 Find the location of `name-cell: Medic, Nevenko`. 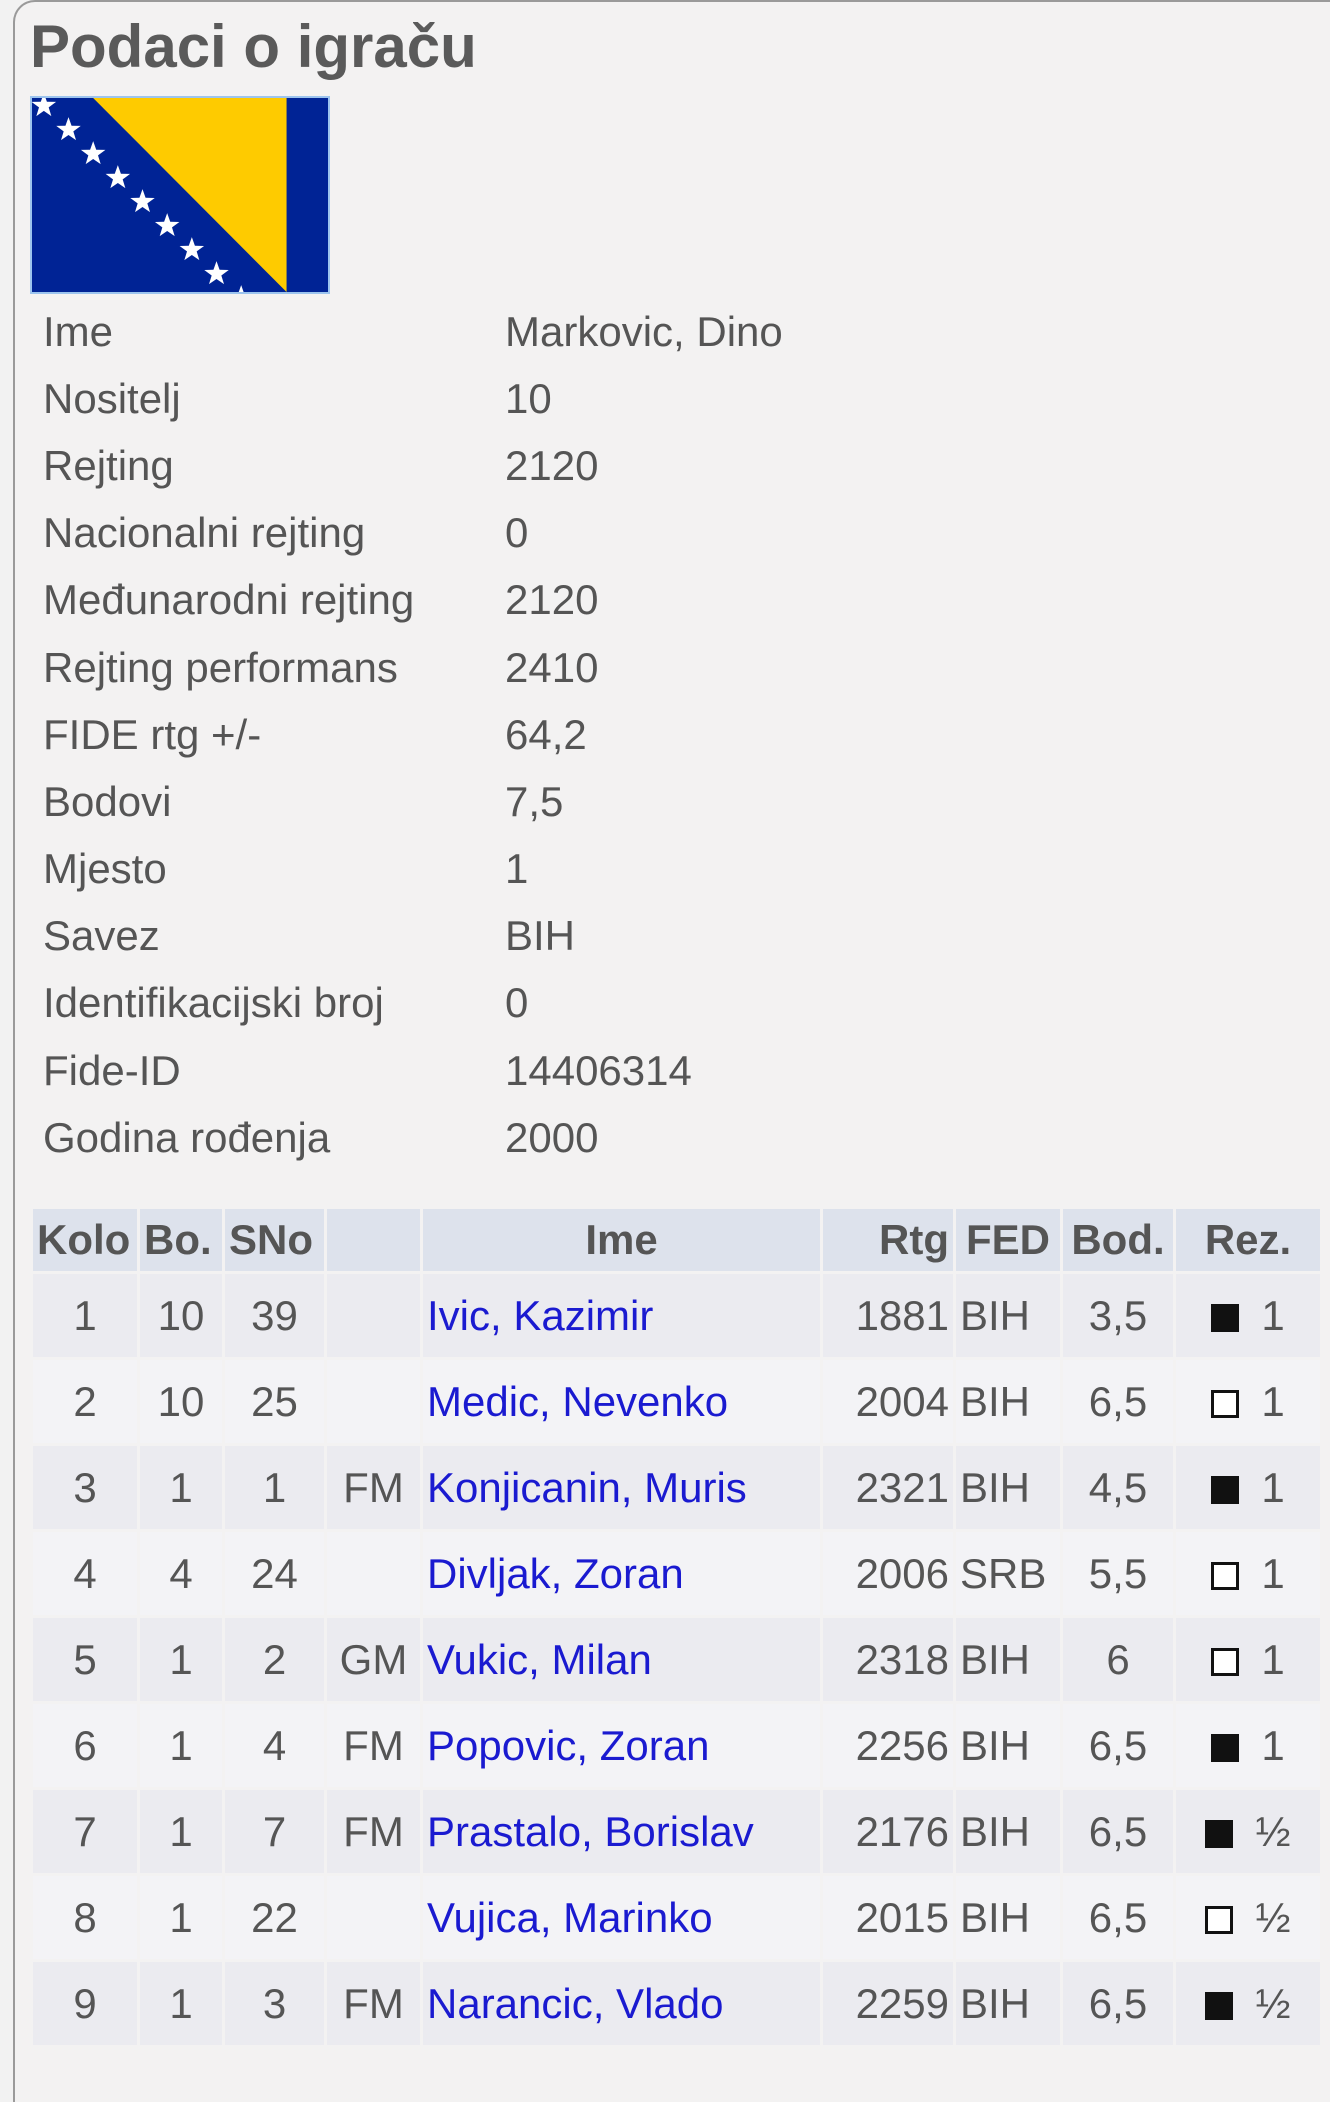

name-cell: Medic, Nevenko is located at coordinates (621, 1401).